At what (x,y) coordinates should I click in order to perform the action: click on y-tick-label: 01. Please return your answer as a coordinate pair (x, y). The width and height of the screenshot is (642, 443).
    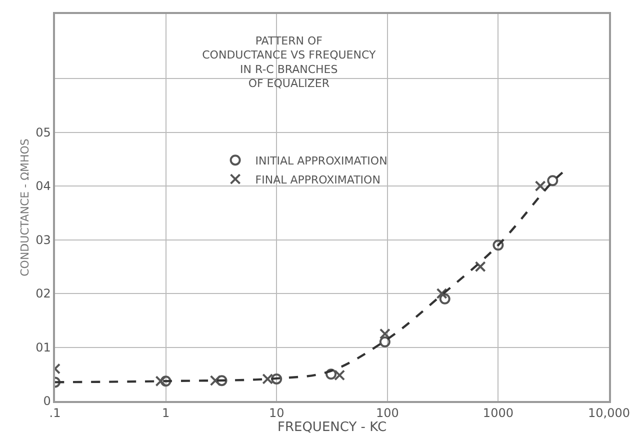
    Looking at the image, I should click on (43, 347).